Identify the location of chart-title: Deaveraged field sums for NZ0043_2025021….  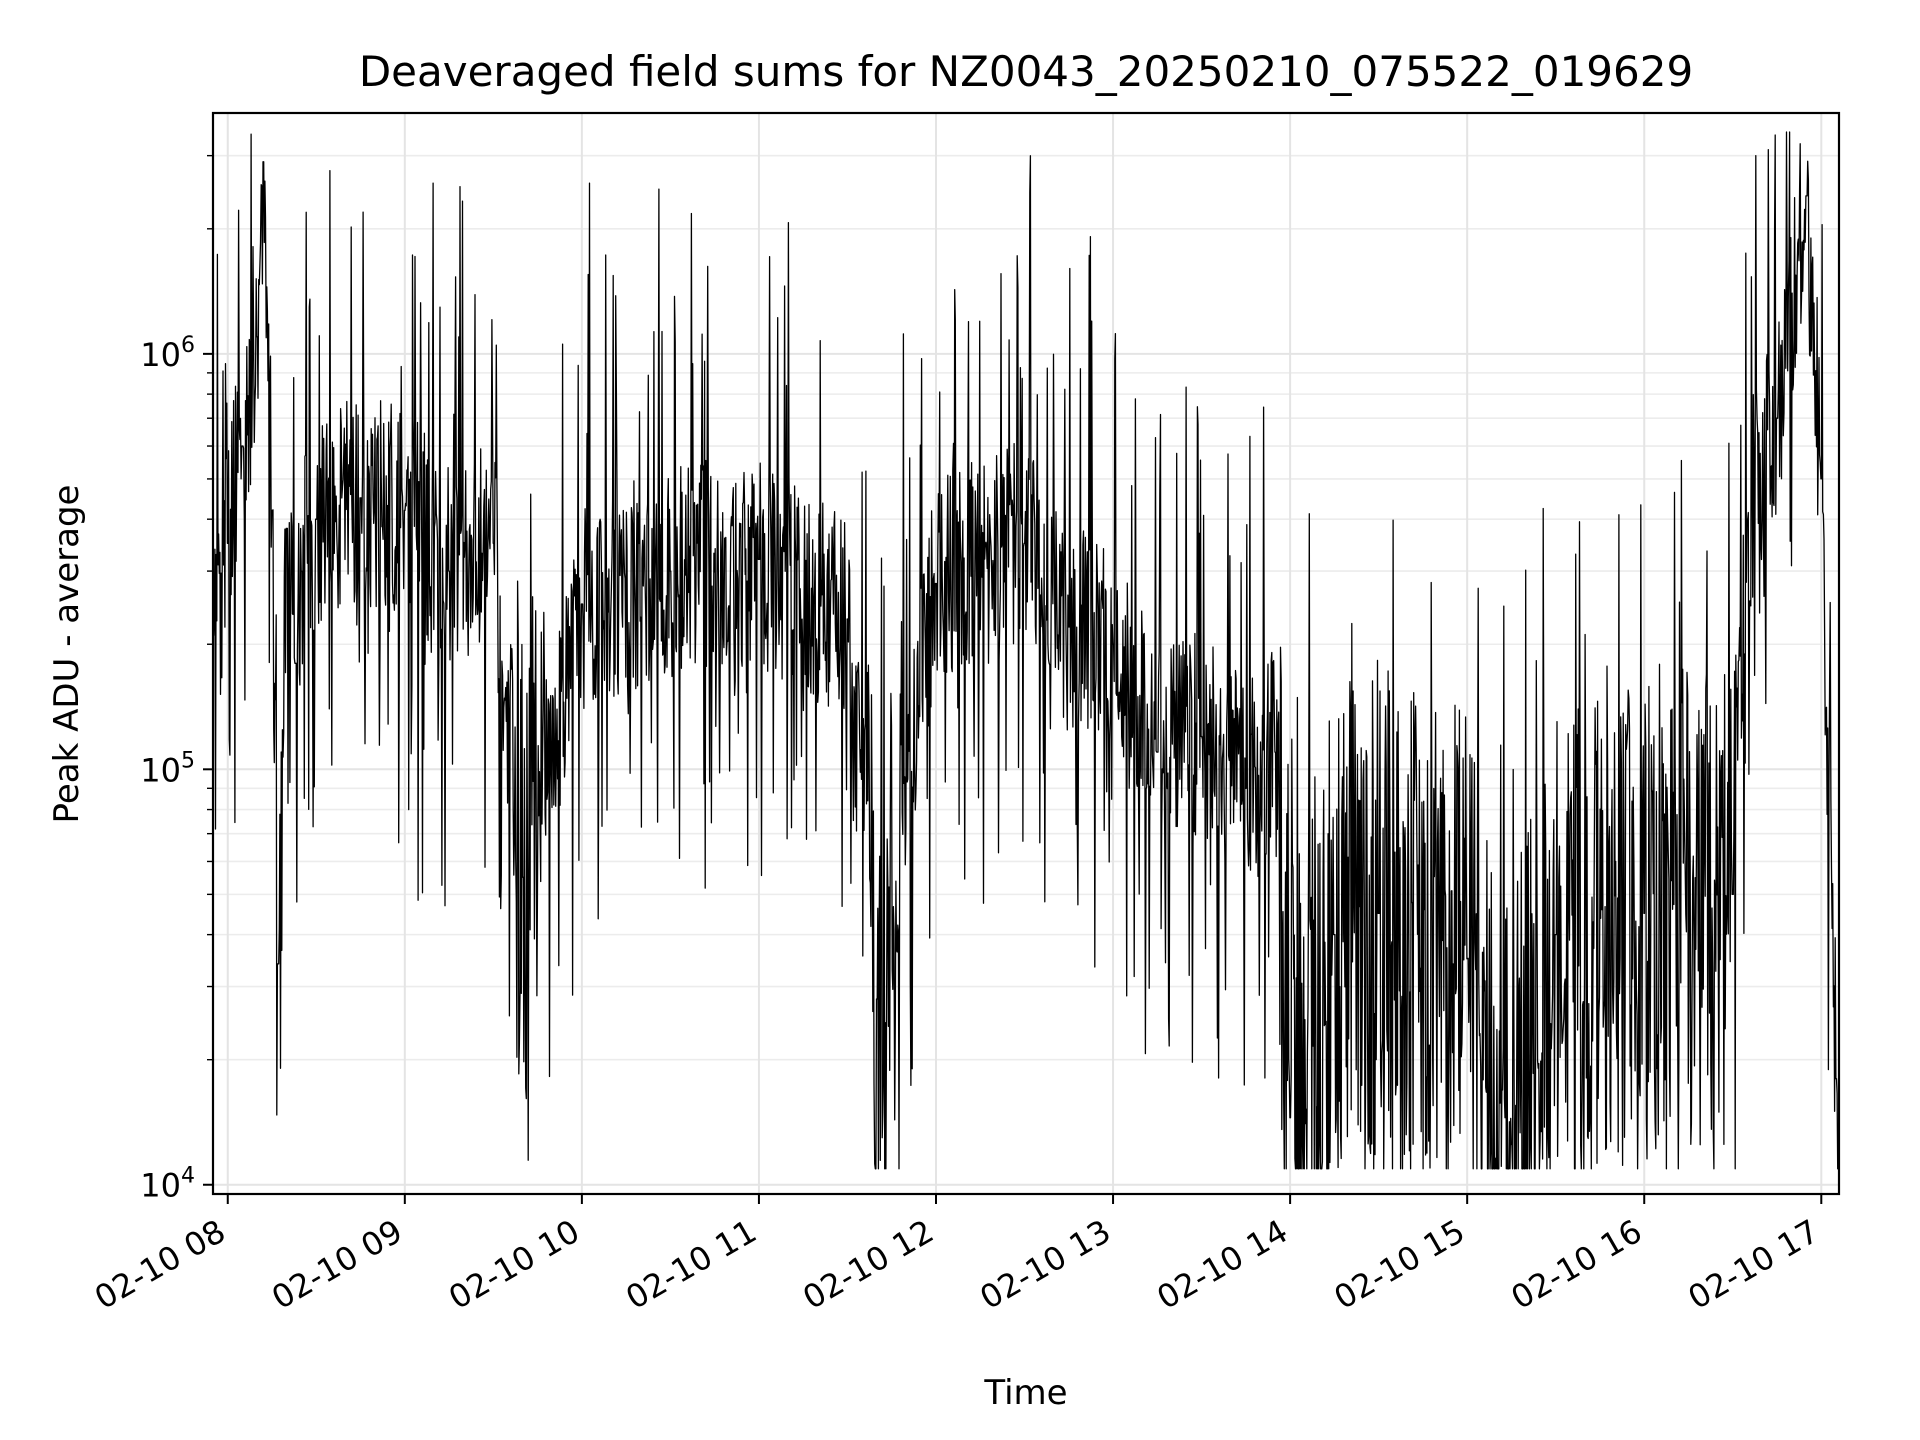
(1026, 71).